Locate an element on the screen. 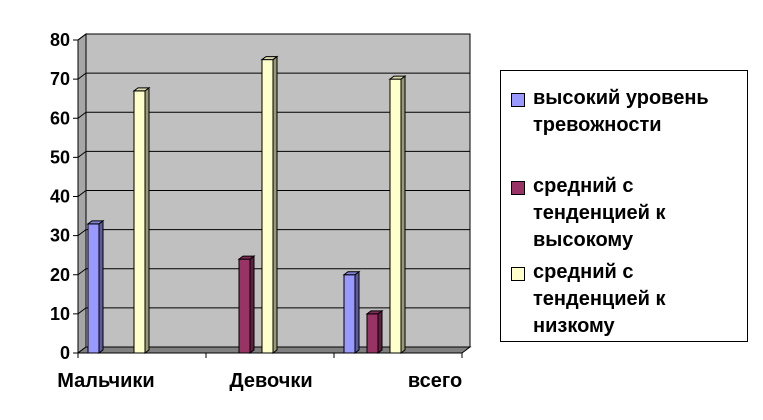 The height and width of the screenshot is (420, 763). legend-swatch-mid-low is located at coordinates (518, 274).